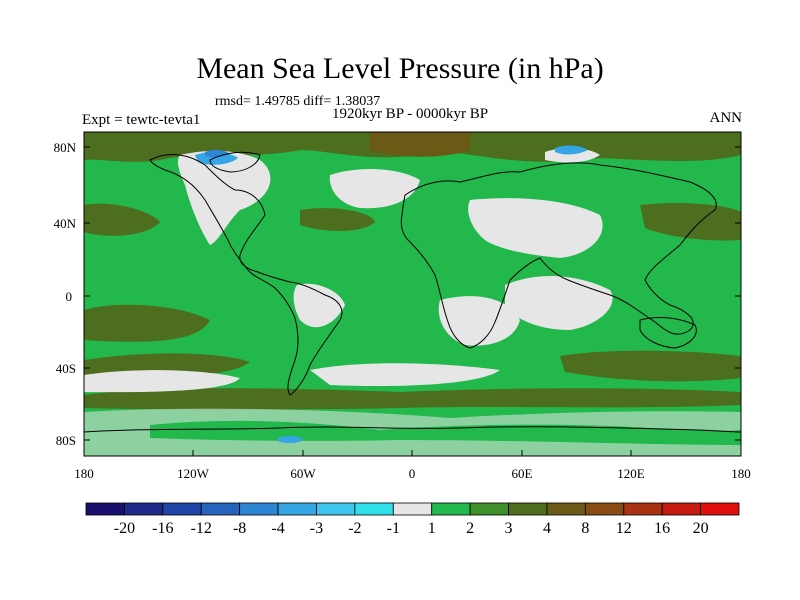 The width and height of the screenshot is (800, 600). I want to click on lon-label: 60E, so click(522, 473).